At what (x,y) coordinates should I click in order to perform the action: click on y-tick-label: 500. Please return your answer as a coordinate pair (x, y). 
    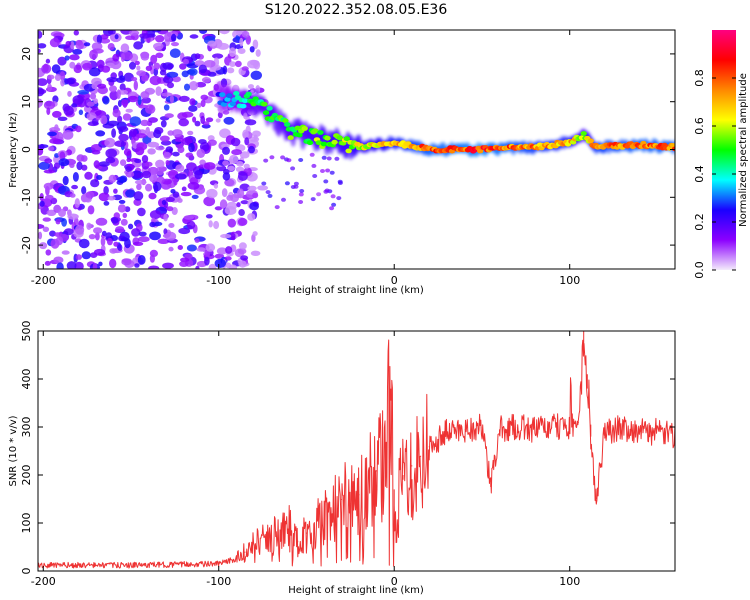
    Looking at the image, I should click on (26, 331).